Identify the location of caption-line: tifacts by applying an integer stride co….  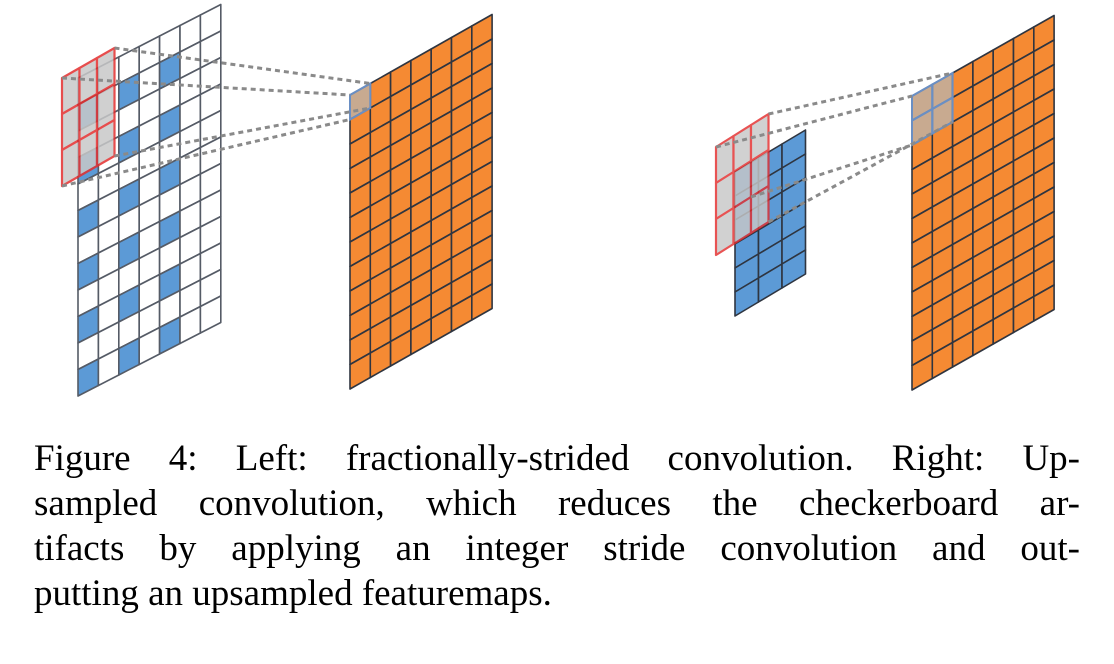
(557, 548).